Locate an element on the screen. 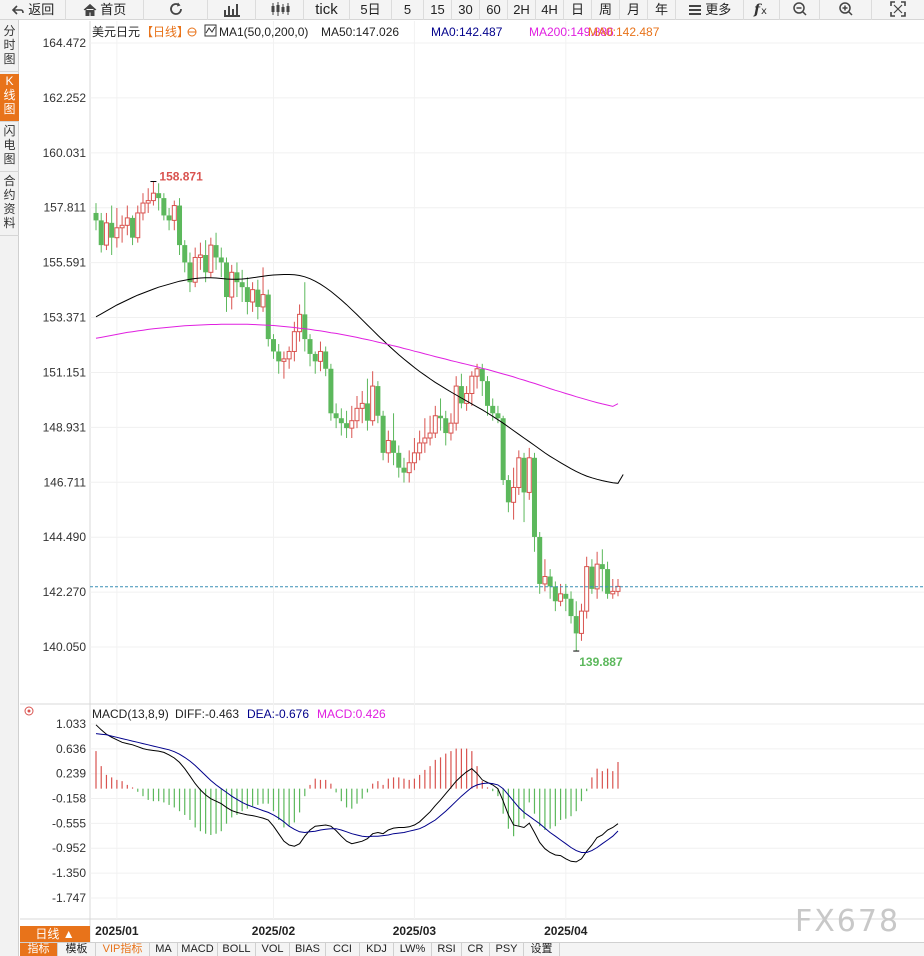  indicator-tab: MA is located at coordinates (164, 949).